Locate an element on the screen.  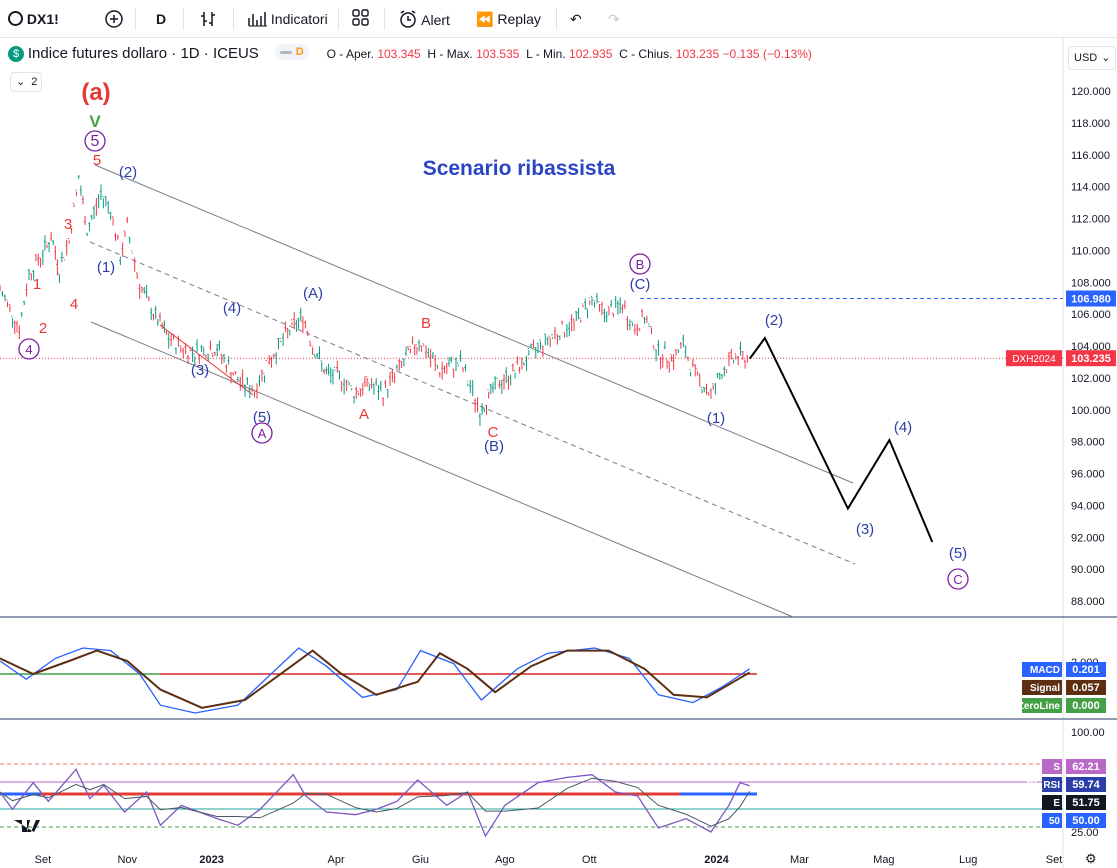
currency-button: USD ⌄ is located at coordinates (1092, 58).